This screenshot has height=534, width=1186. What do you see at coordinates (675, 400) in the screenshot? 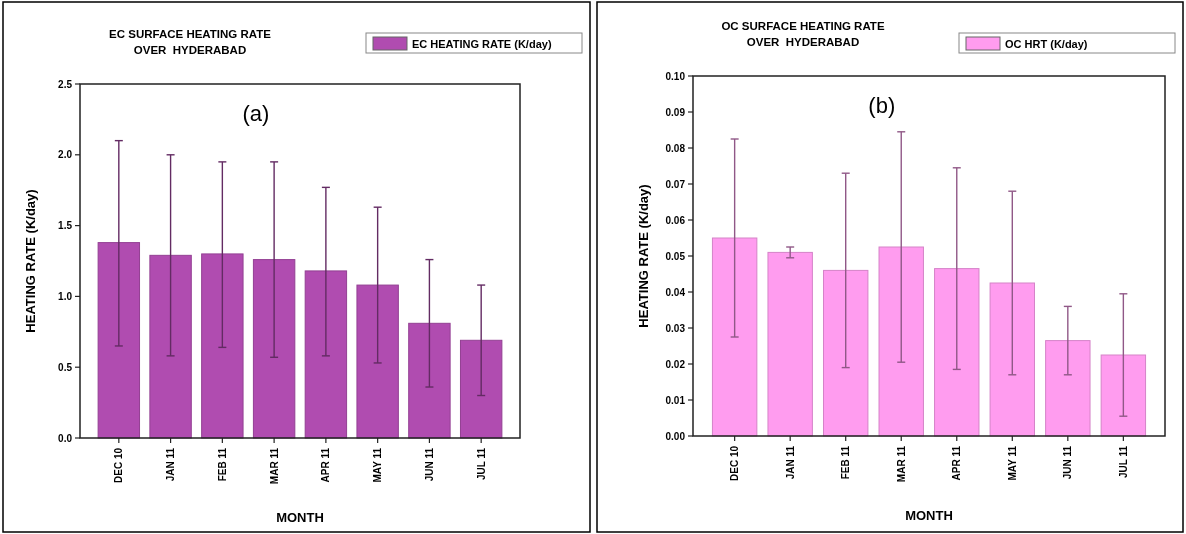
I see `y-tick-label: 0.01` at bounding box center [675, 400].